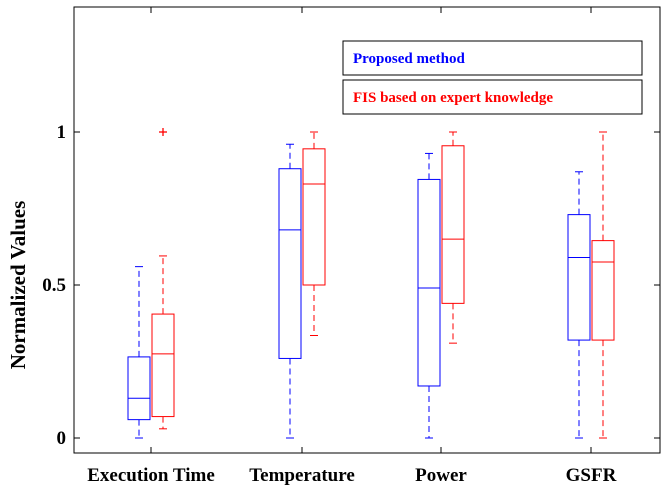  Describe the element at coordinates (151, 475) in the screenshot. I see `x-tick-label: Execution Time` at that location.